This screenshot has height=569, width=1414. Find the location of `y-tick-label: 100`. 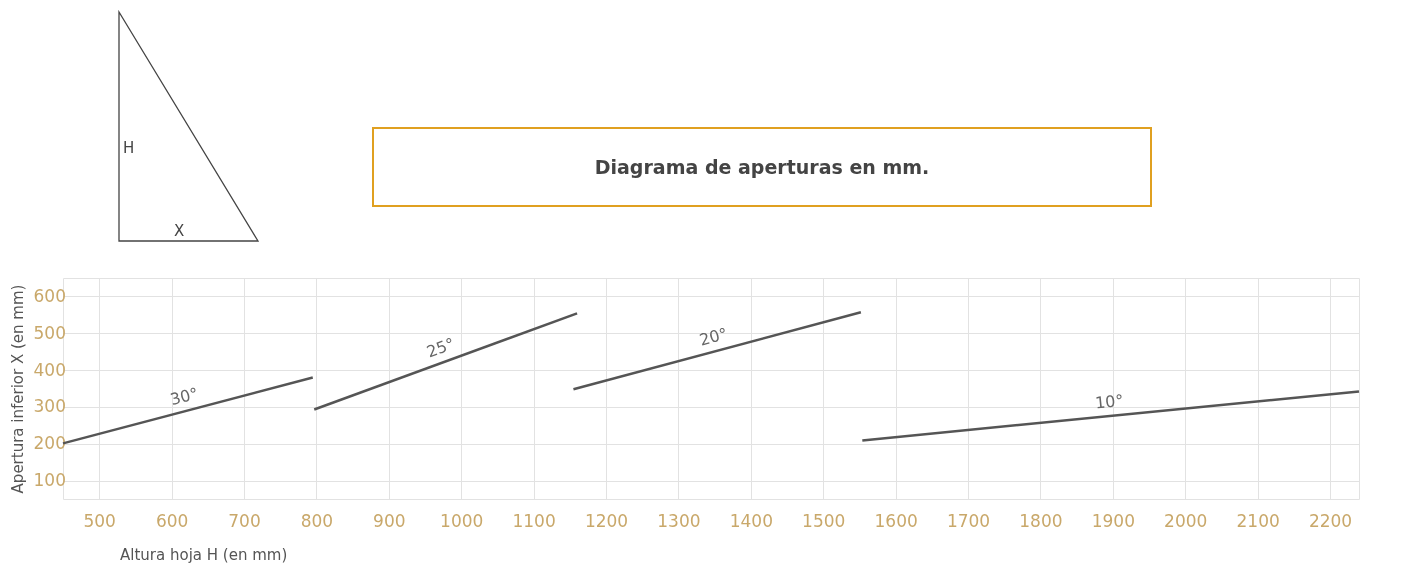

y-tick-label: 100 is located at coordinates (49, 480).